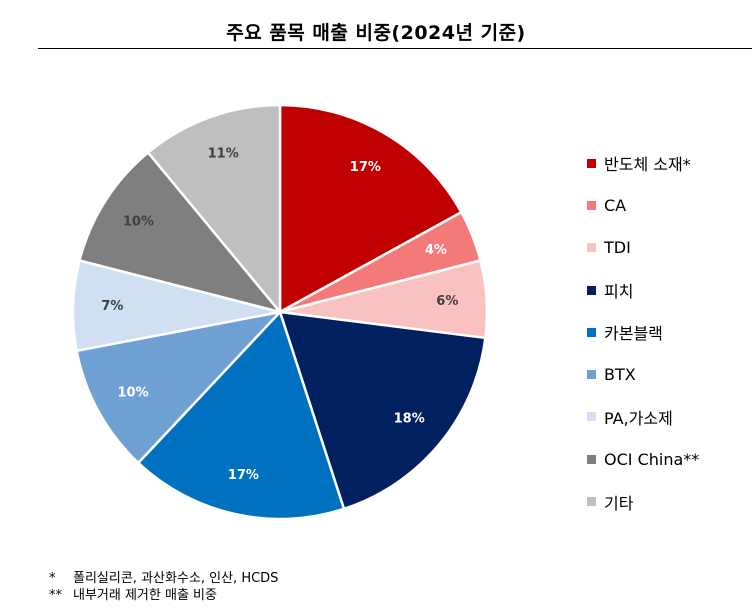 Image resolution: width=752 pixels, height=615 pixels. What do you see at coordinates (223, 154) in the screenshot?
I see `pie-slice-label-9: 11%` at bounding box center [223, 154].